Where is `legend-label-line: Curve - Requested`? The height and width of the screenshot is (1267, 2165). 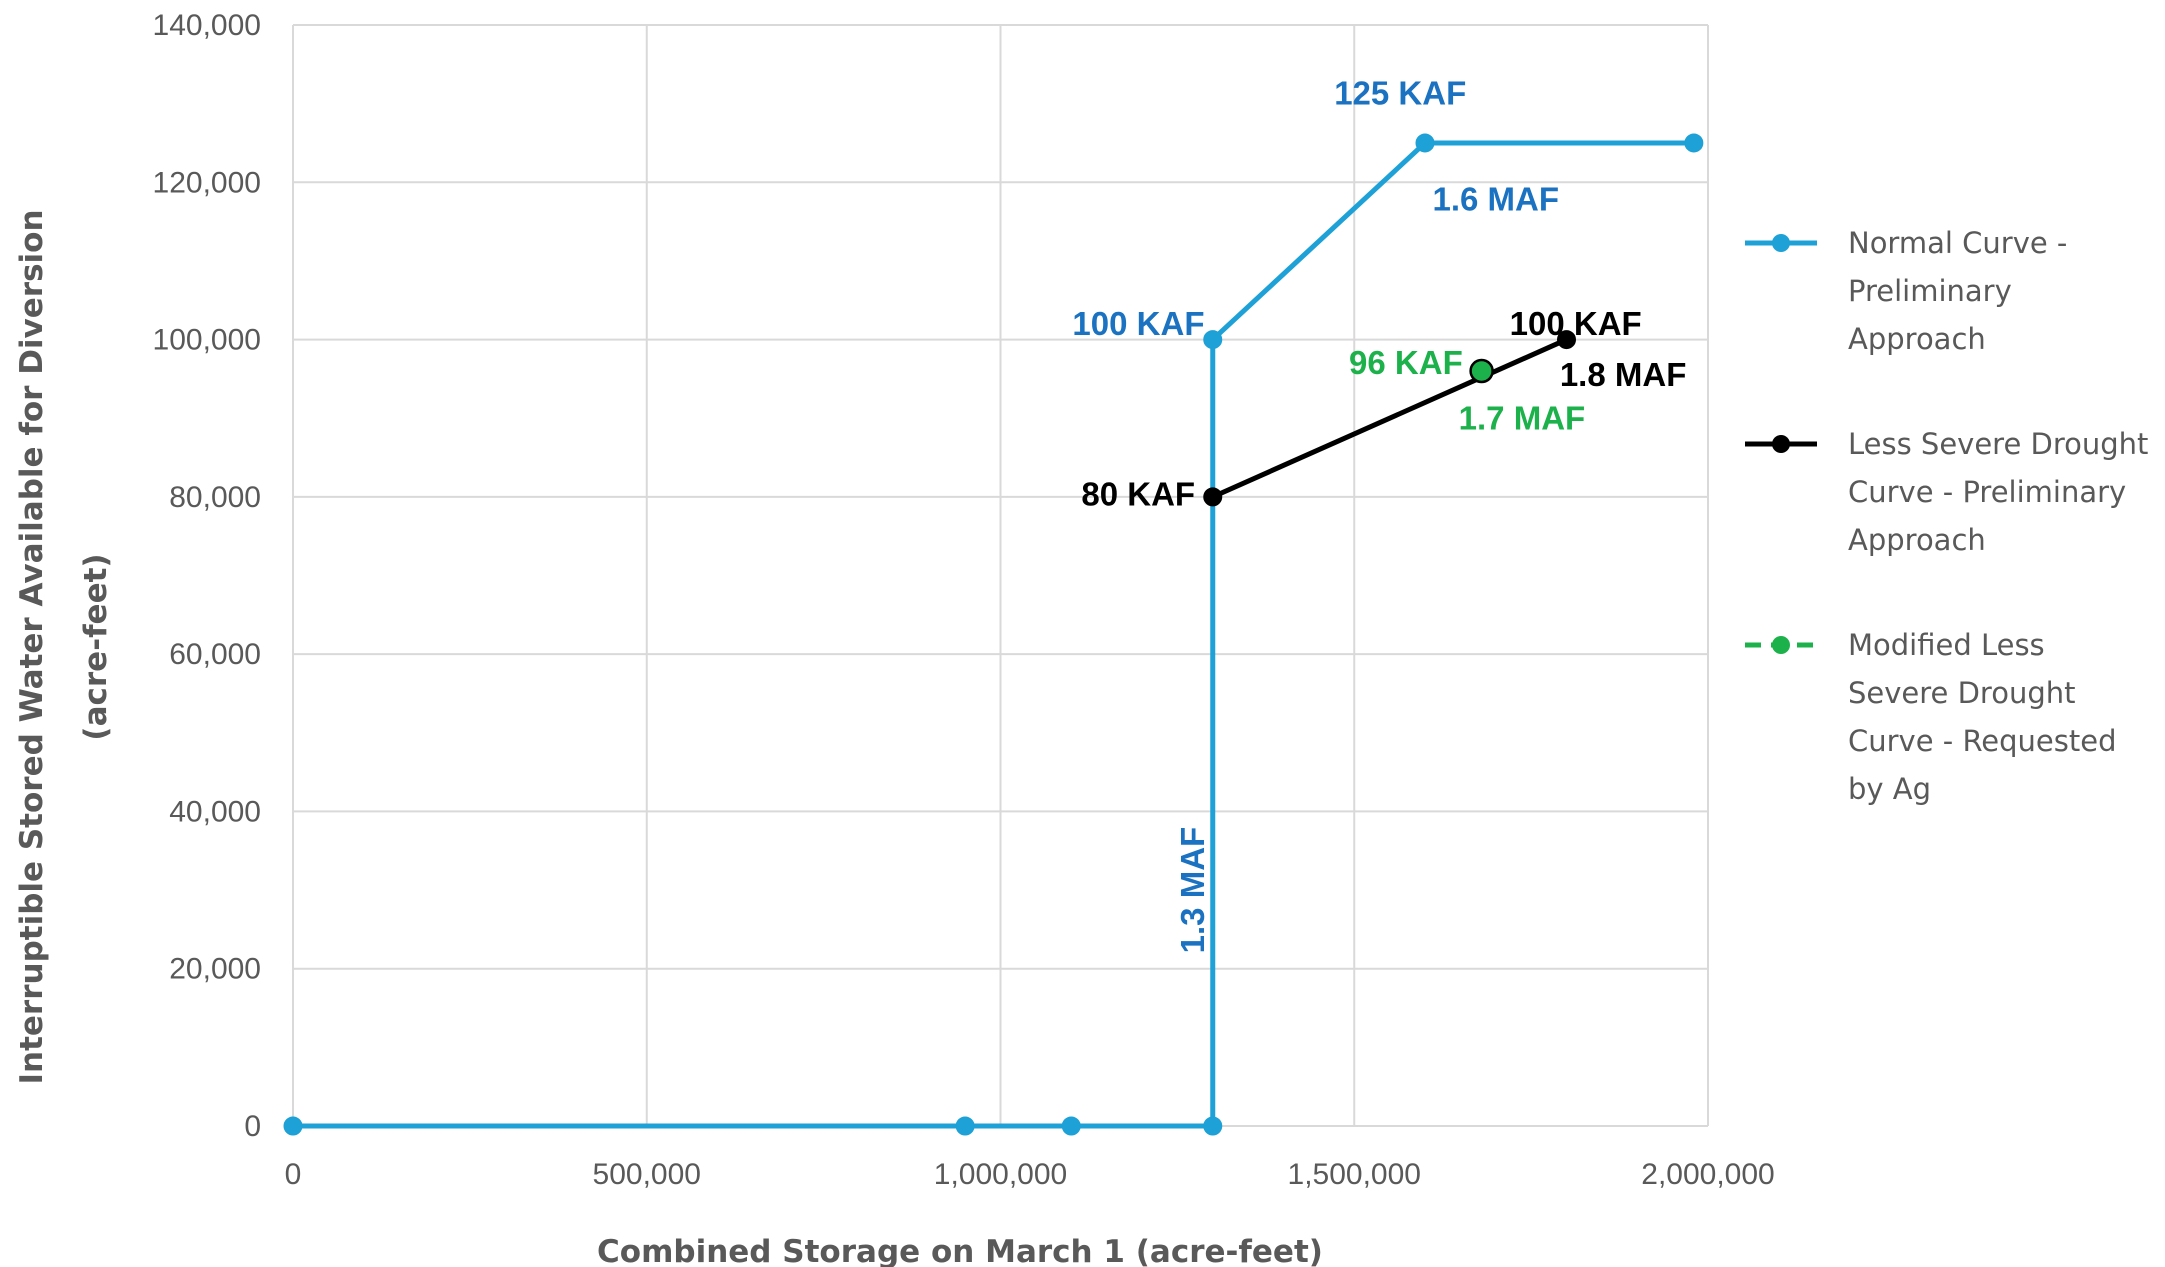
legend-label-line: Curve - Requested is located at coordinates (1982, 741).